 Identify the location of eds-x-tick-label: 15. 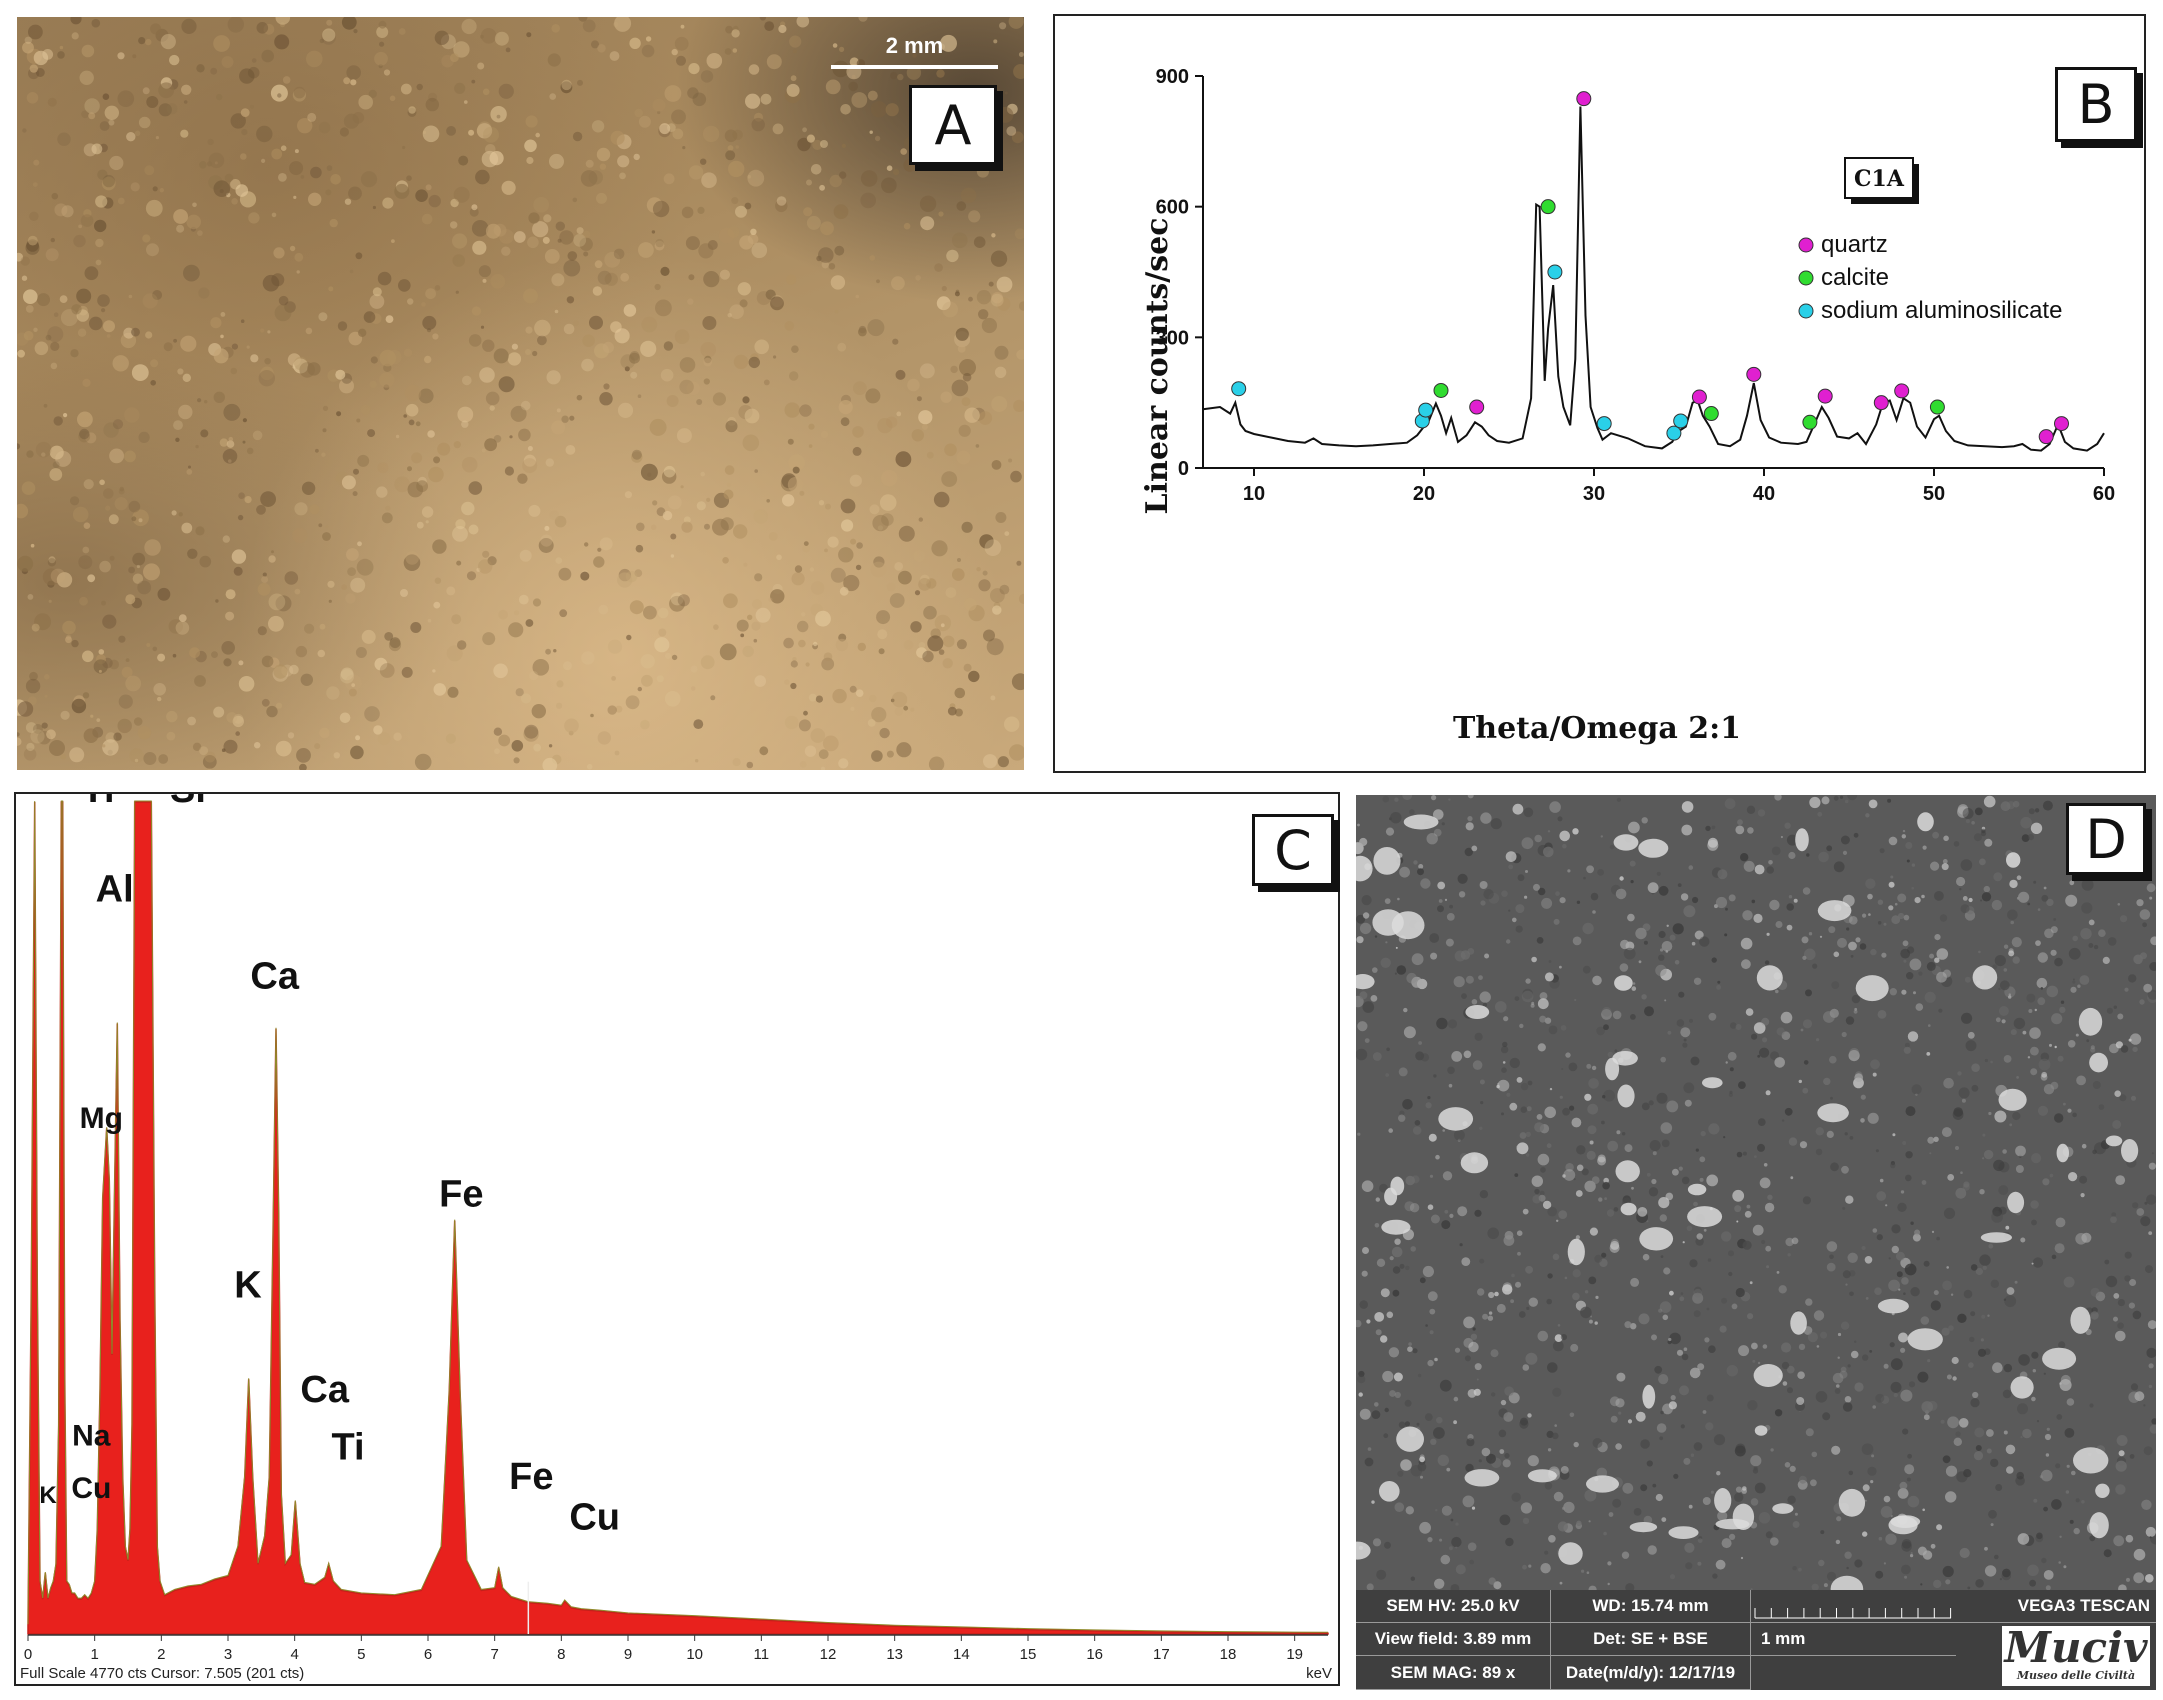
(1028, 1654).